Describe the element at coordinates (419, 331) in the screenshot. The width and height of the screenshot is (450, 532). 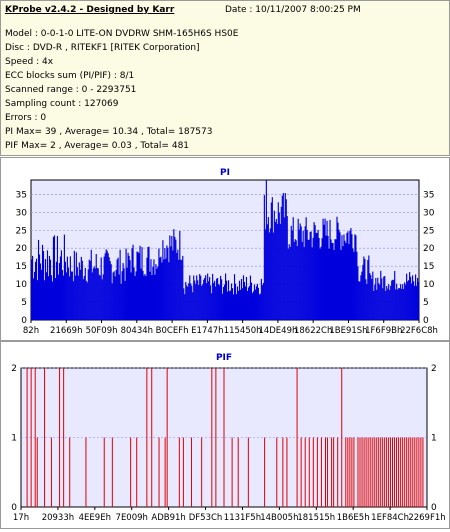
I see `pi-x-tick-label: 22F6C8h` at that location.